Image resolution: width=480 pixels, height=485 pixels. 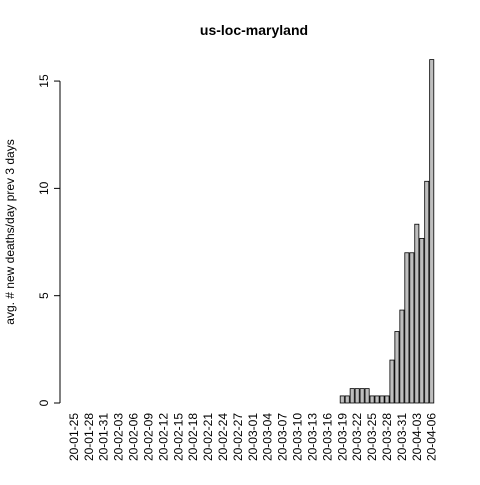 What do you see at coordinates (148, 437) in the screenshot?
I see `x-tick-label: 20-02-09` at bounding box center [148, 437].